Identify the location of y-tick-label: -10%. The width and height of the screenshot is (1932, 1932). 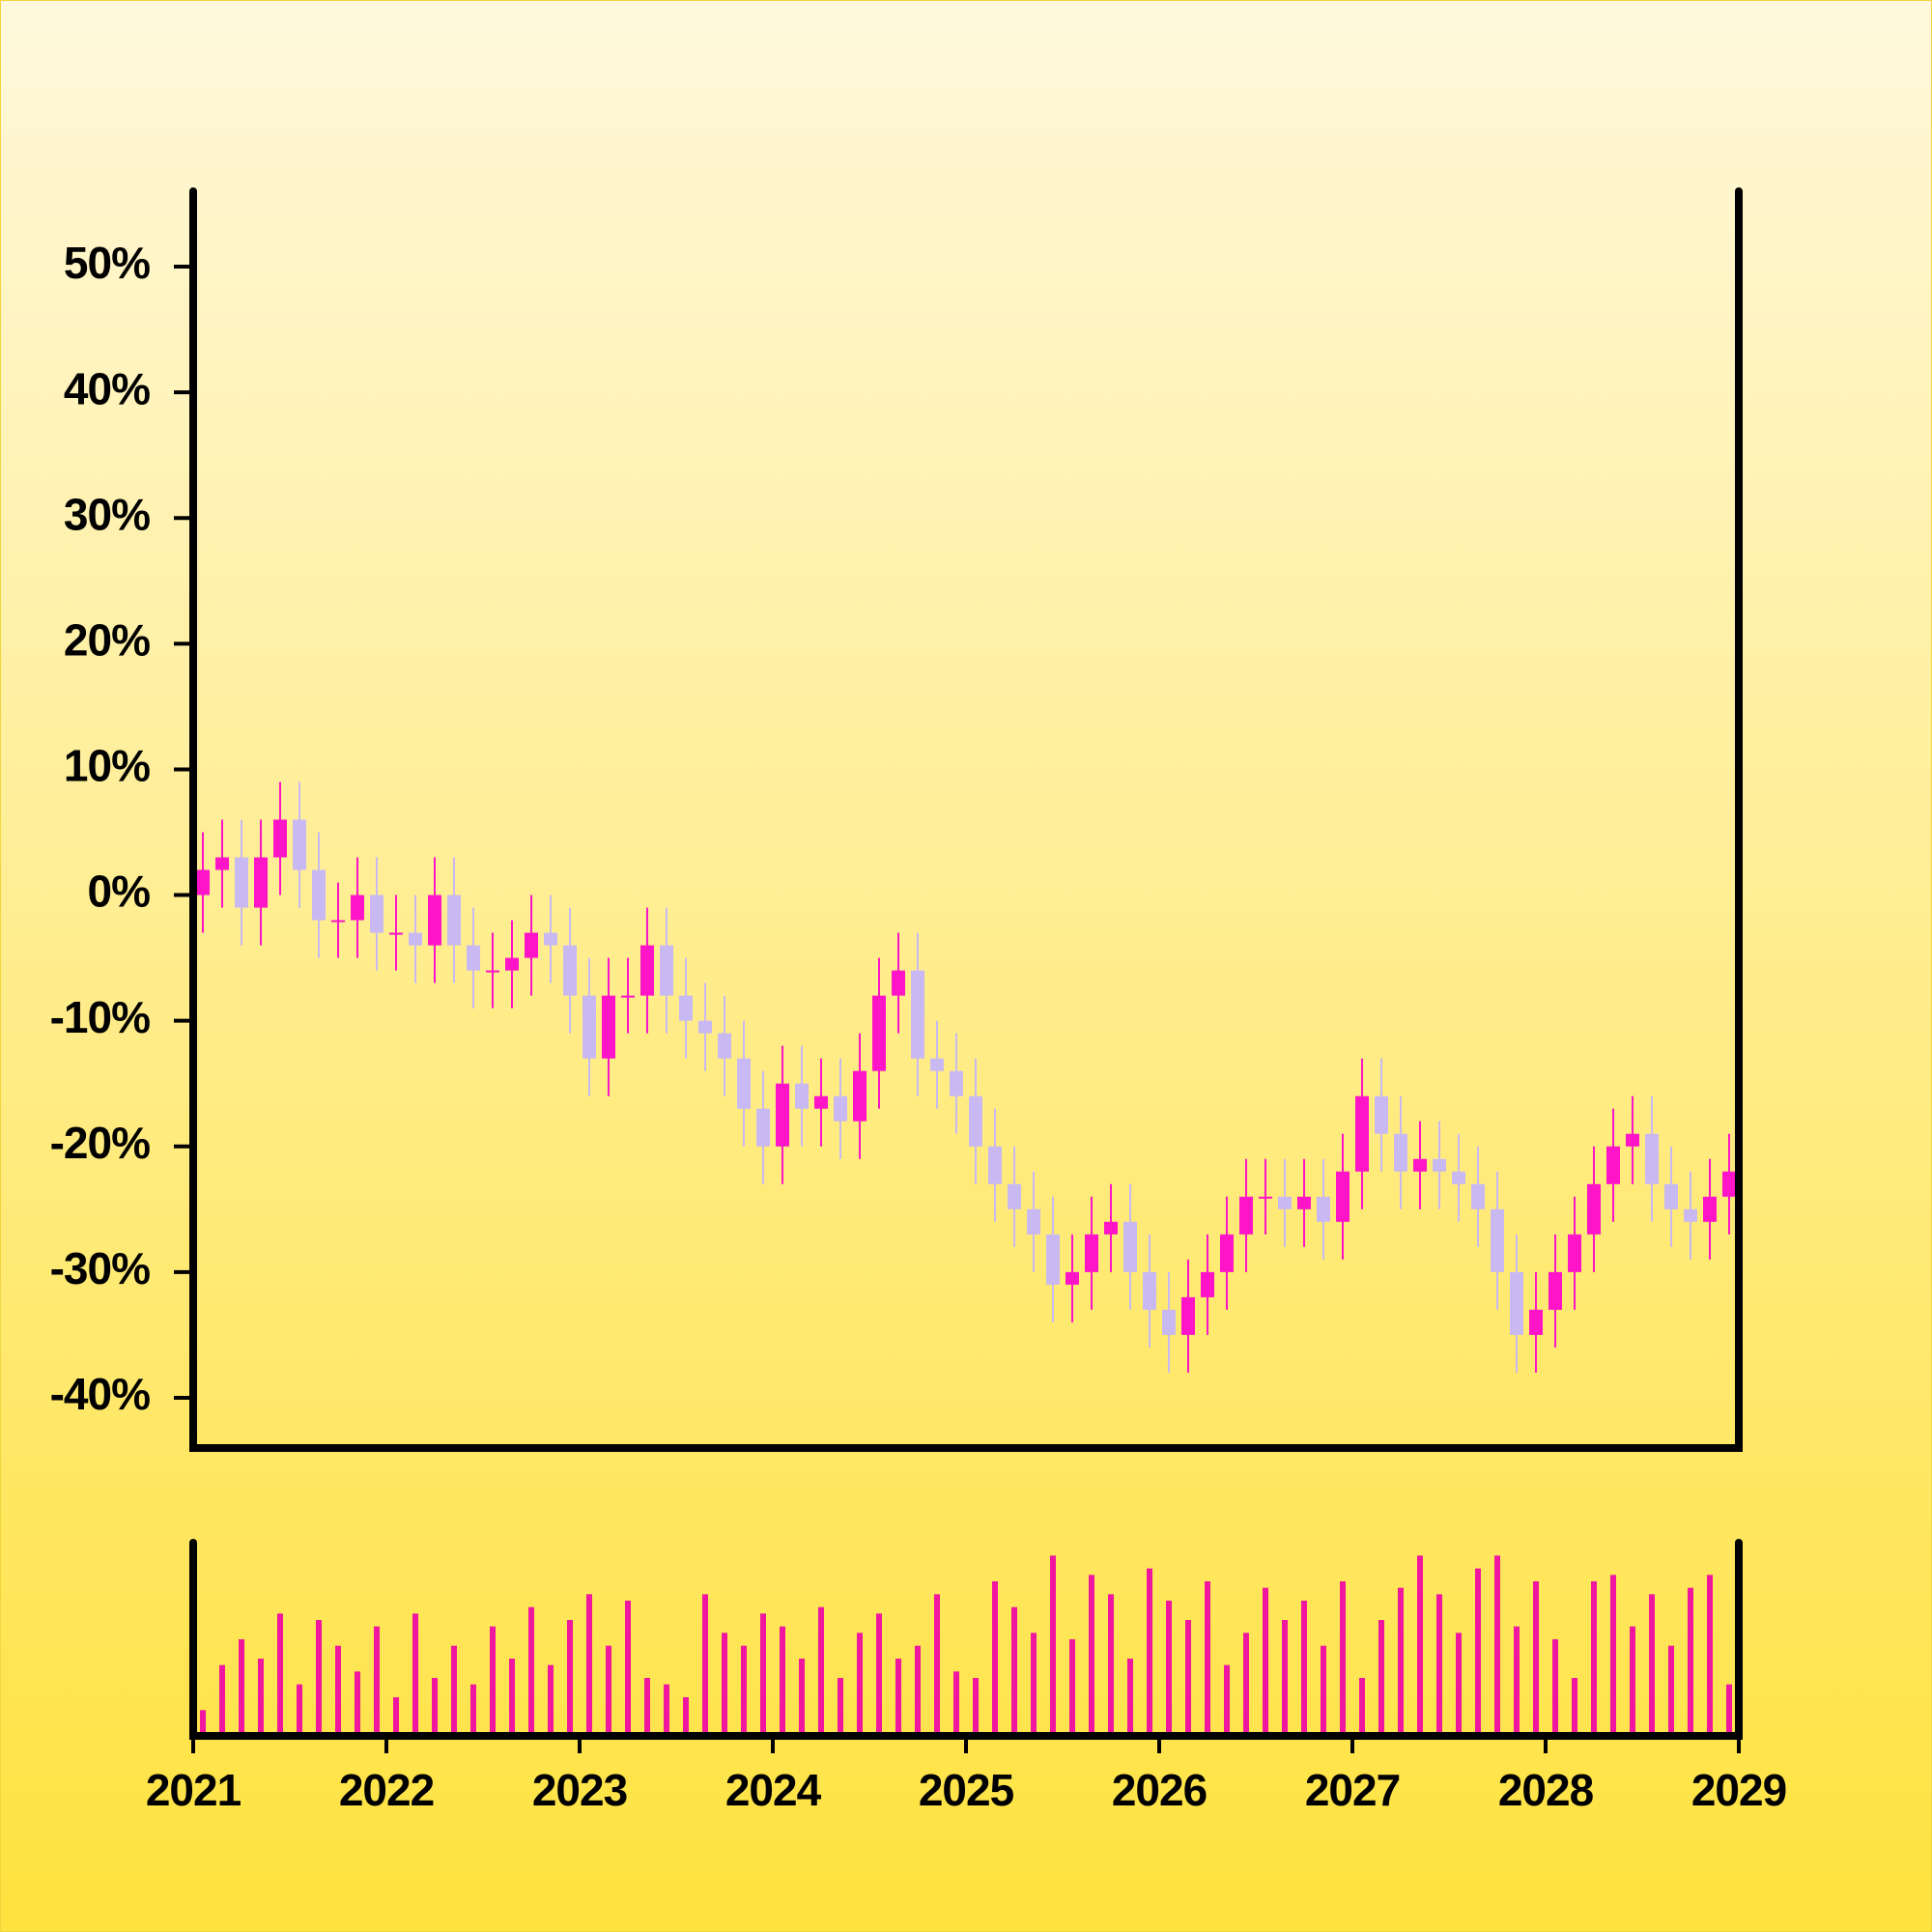
(100, 1017).